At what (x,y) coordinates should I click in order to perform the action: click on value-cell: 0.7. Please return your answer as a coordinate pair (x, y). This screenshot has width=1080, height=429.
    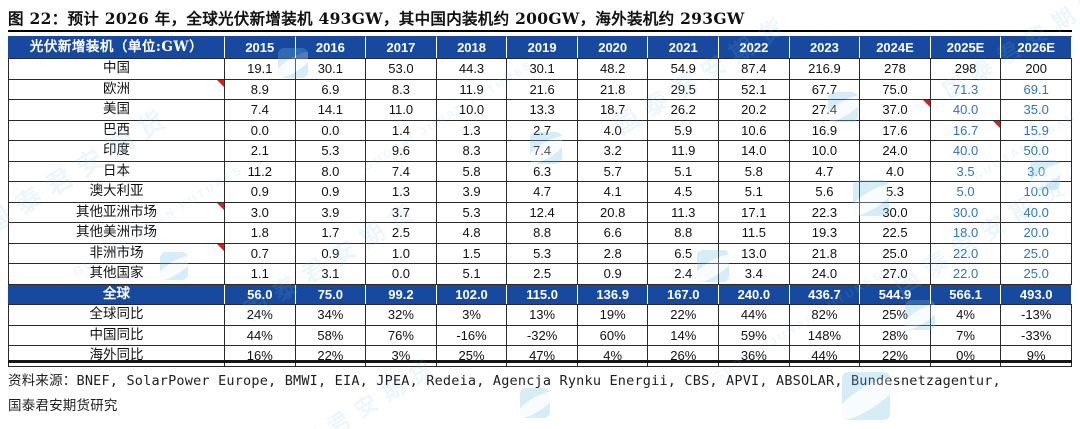
    Looking at the image, I should click on (260, 253).